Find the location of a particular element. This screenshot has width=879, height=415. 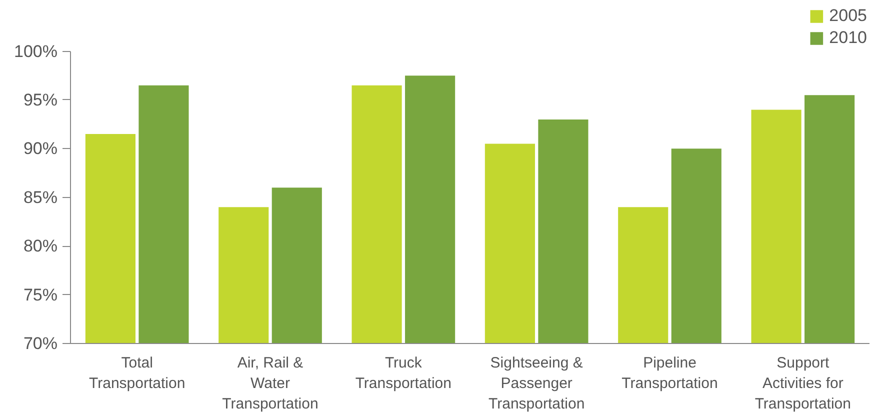

y-tick-label: 95% is located at coordinates (40, 100).